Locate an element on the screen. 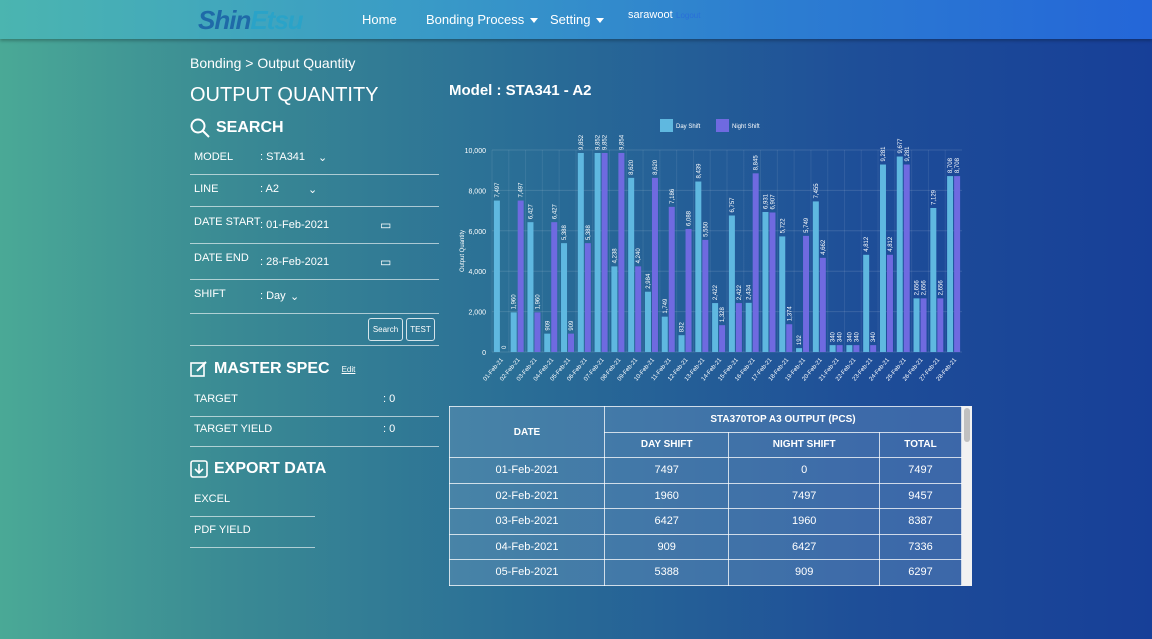 This screenshot has width=1152, height=639. nav-bonding-process: Bonding Process is located at coordinates (482, 19).